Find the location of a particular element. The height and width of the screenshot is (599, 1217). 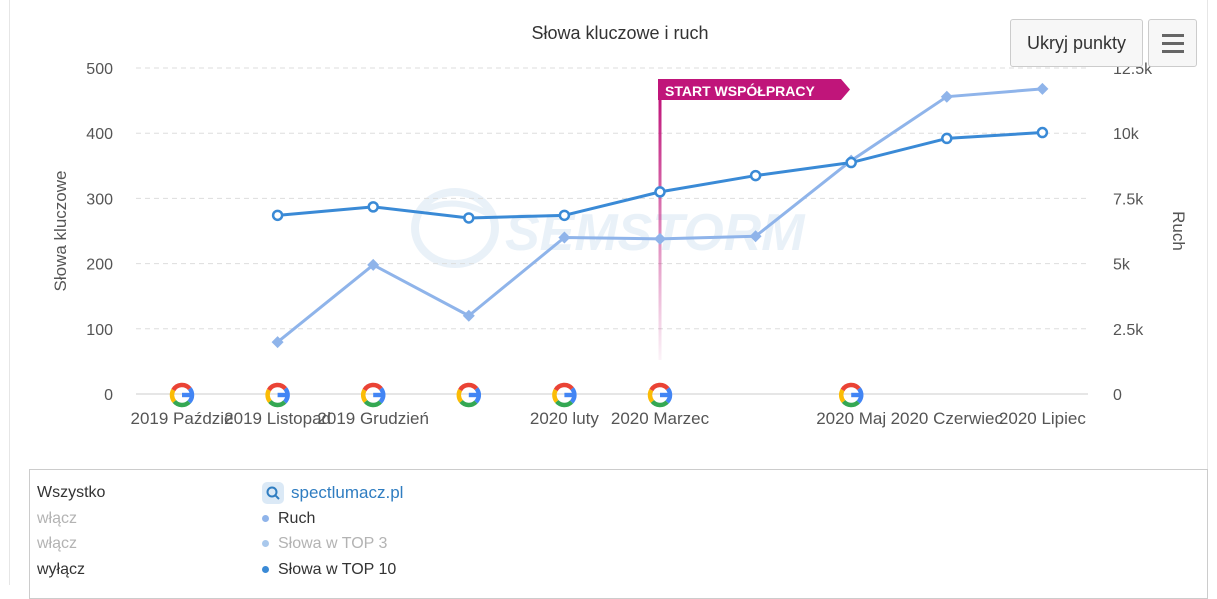

start-label: START WSPÓŁPRACY is located at coordinates (740, 90).